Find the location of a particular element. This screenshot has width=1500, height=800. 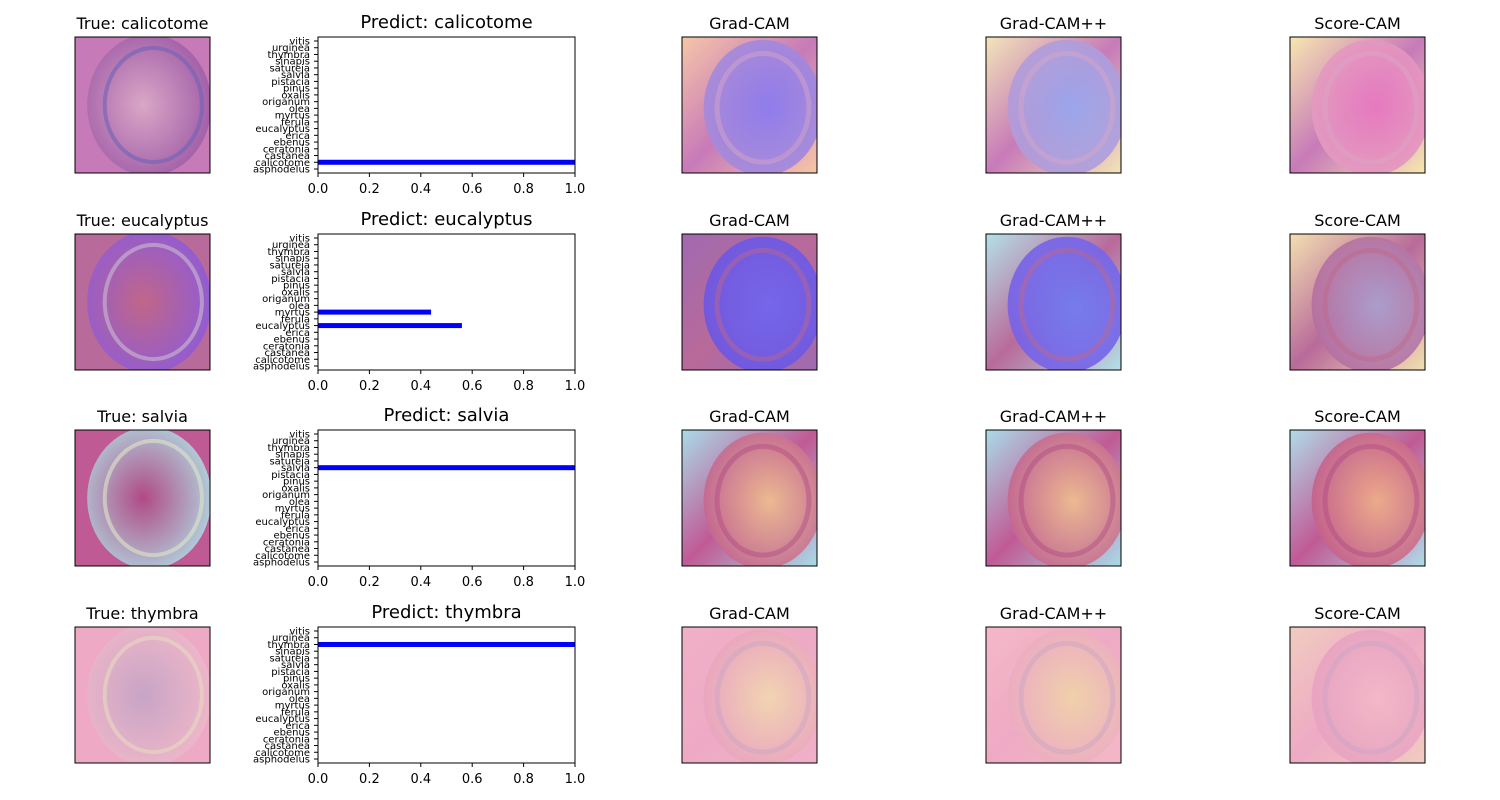

x-tick-label: 0.4 is located at coordinates (420, 779).